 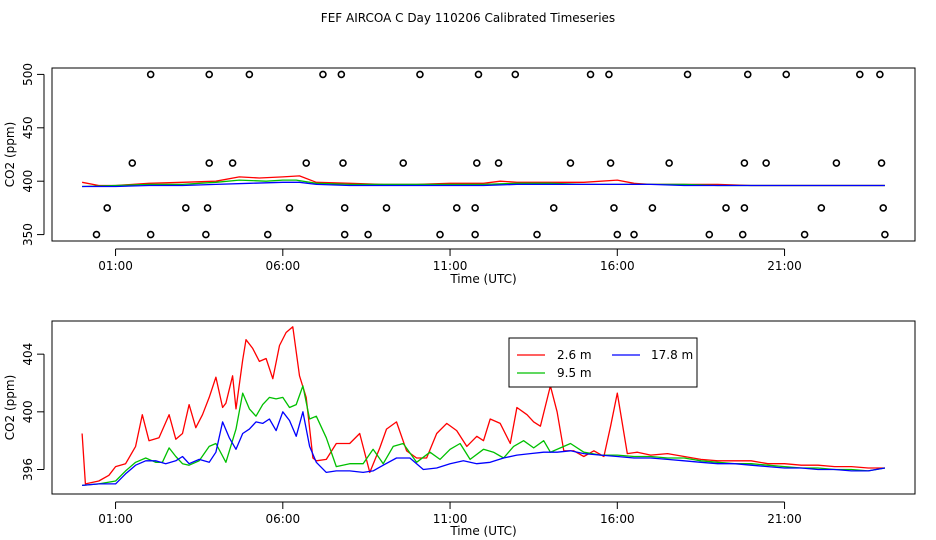 What do you see at coordinates (574, 373) in the screenshot?
I see `legend-label-9-5m: 9.5 m` at bounding box center [574, 373].